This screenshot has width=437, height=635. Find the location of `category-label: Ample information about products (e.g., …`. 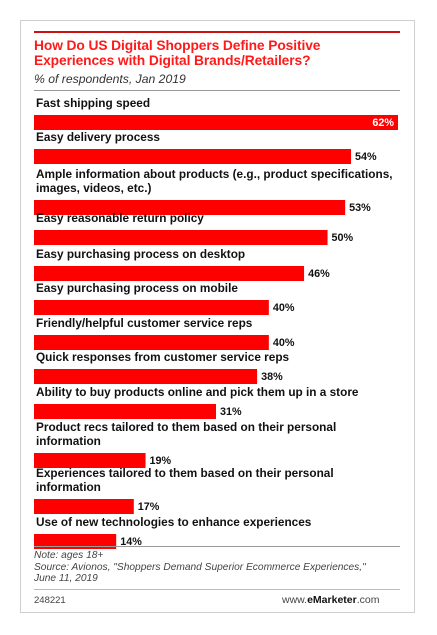

category-label: Ample information about products (e.g., … is located at coordinates (214, 174).